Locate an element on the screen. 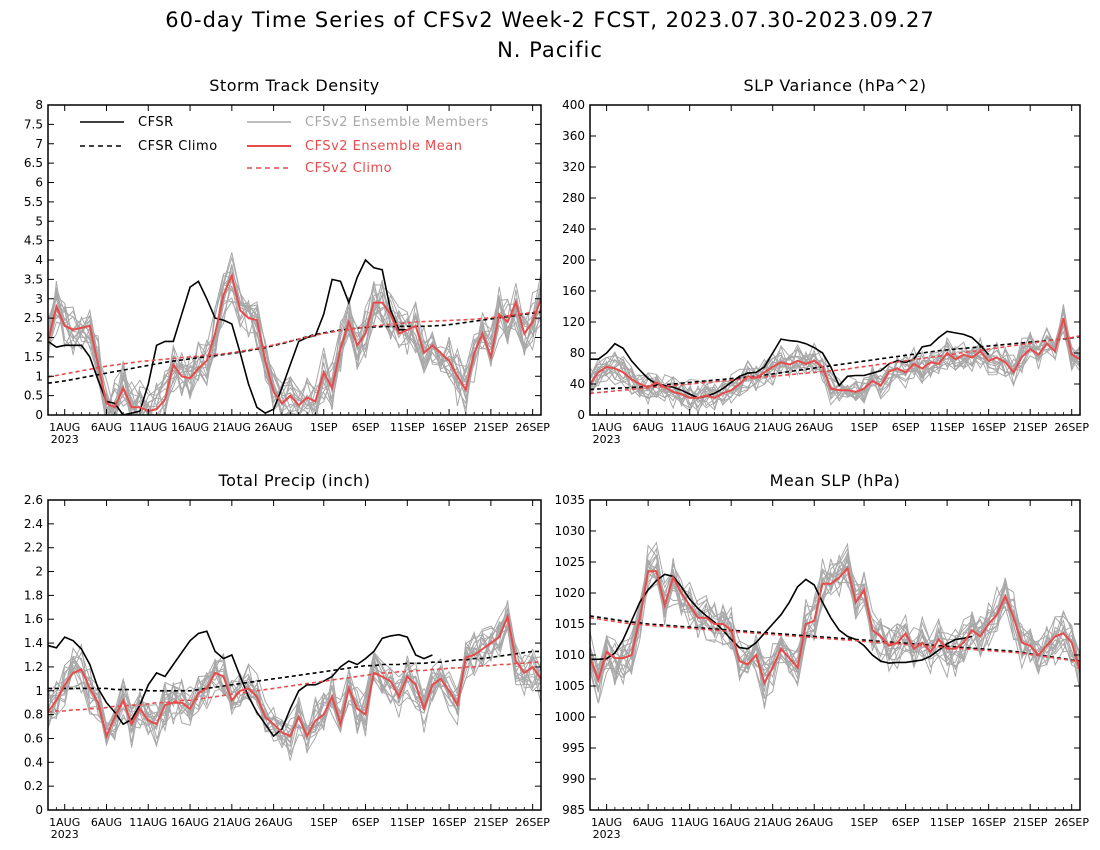 This screenshot has height=850, width=1100. x-tick-label: 6AUG is located at coordinates (648, 822).